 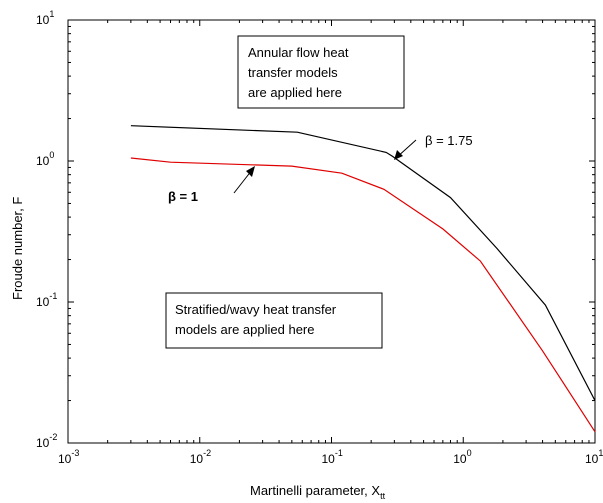 I want to click on x-tick-label: 10⁻¹, so click(x=332, y=457).